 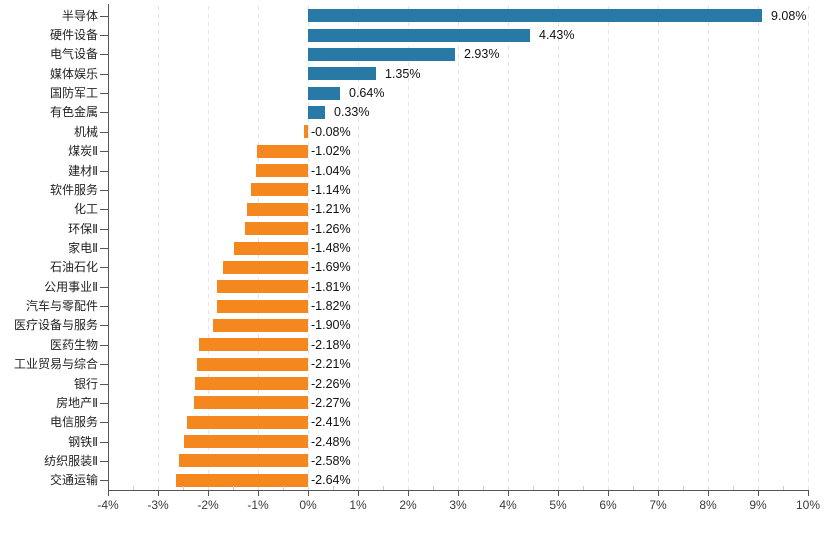 What do you see at coordinates (708, 505) in the screenshot?
I see `x-tick-label: 8%` at bounding box center [708, 505].